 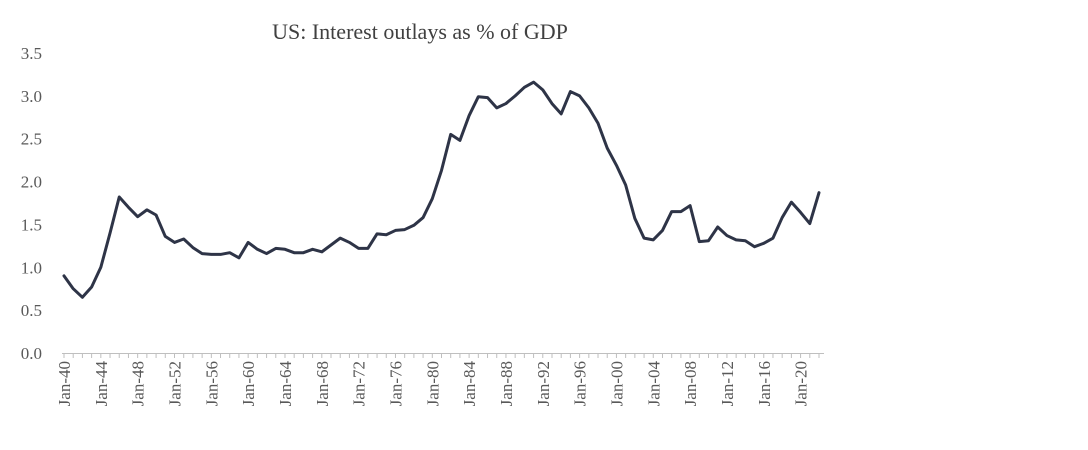 What do you see at coordinates (31, 224) in the screenshot?
I see `y-tick-label: 1.5` at bounding box center [31, 224].